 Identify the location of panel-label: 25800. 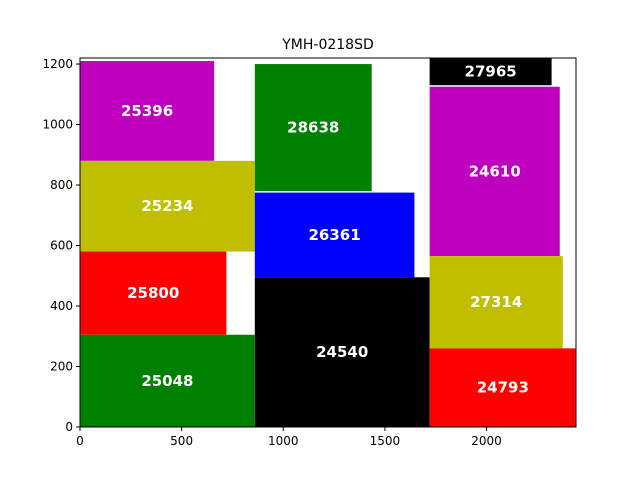
(153, 293).